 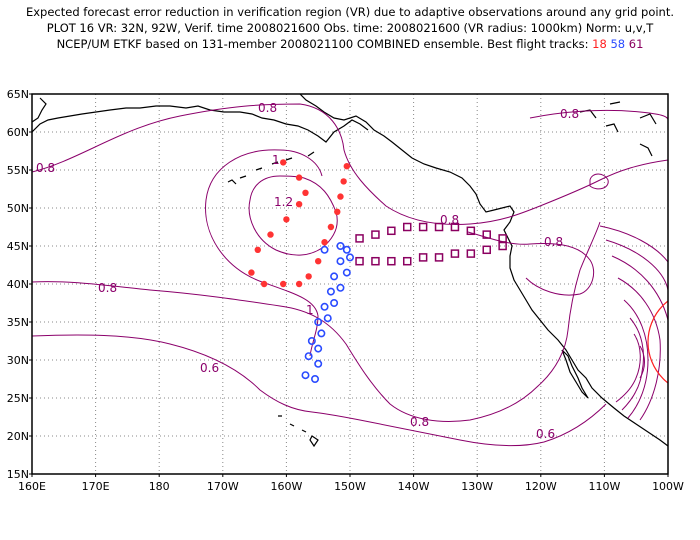 I want to click on hawaii-islands, so click(x=298, y=431).